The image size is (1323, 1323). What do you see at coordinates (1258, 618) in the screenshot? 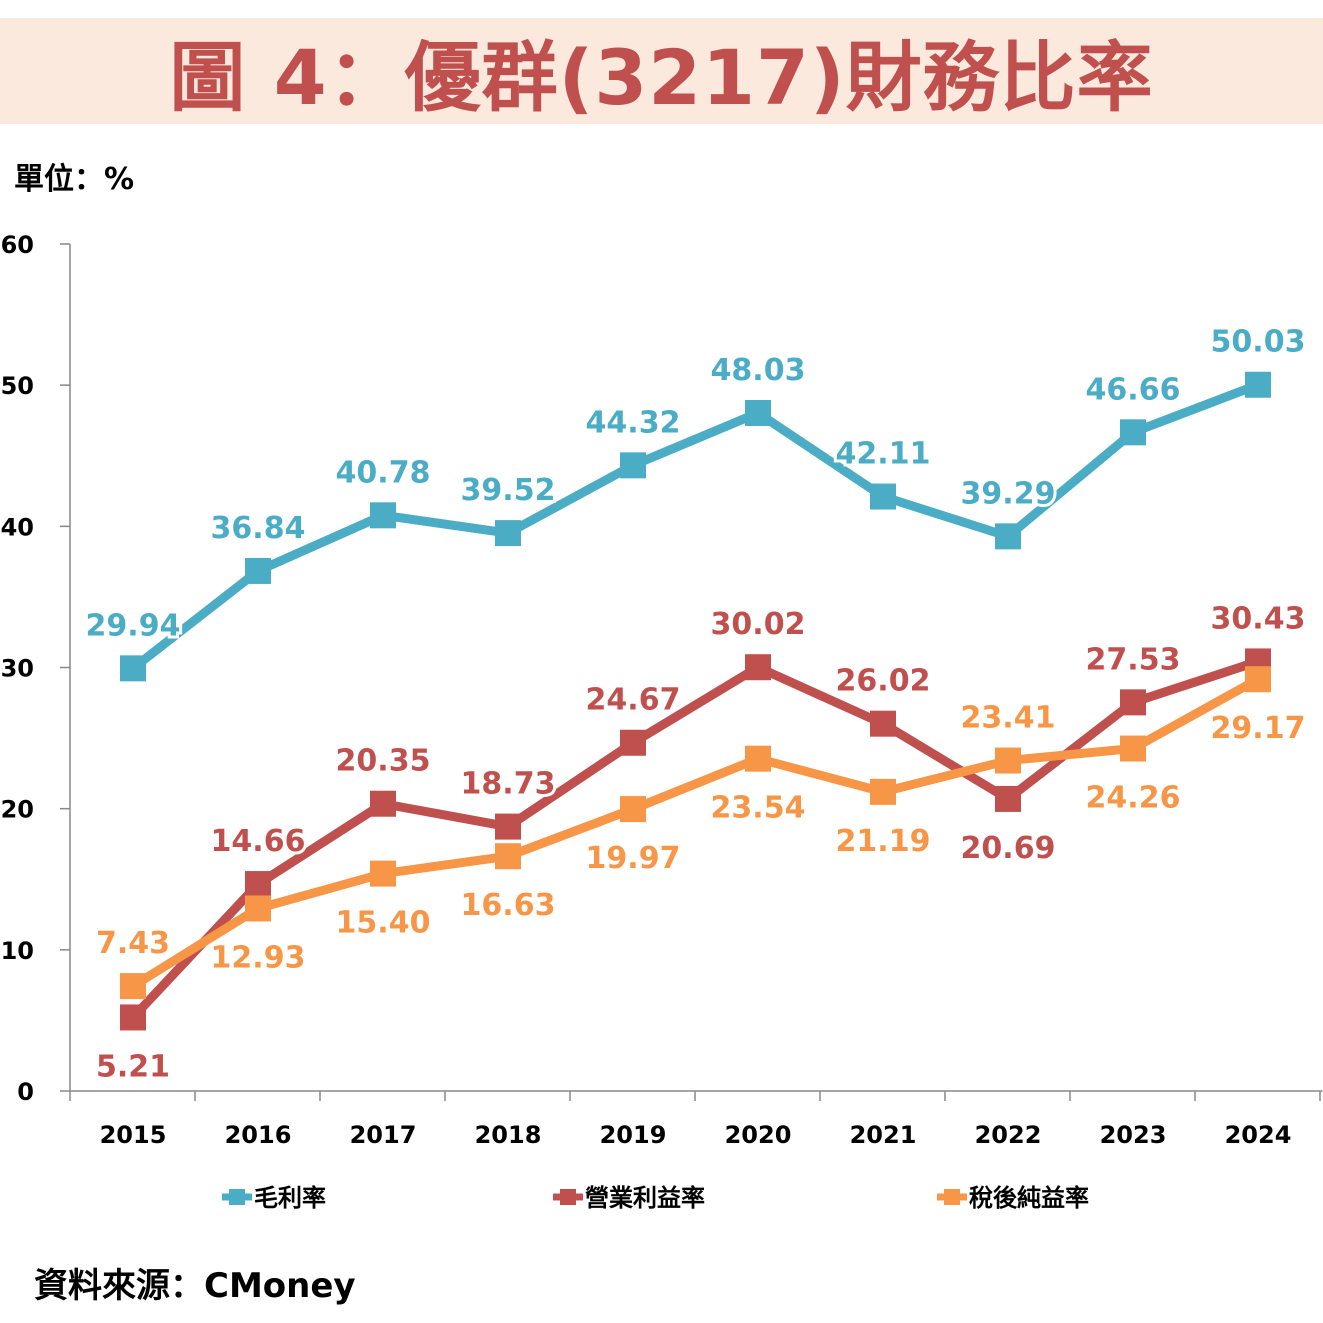
I see `data-label: 30.43` at bounding box center [1258, 618].